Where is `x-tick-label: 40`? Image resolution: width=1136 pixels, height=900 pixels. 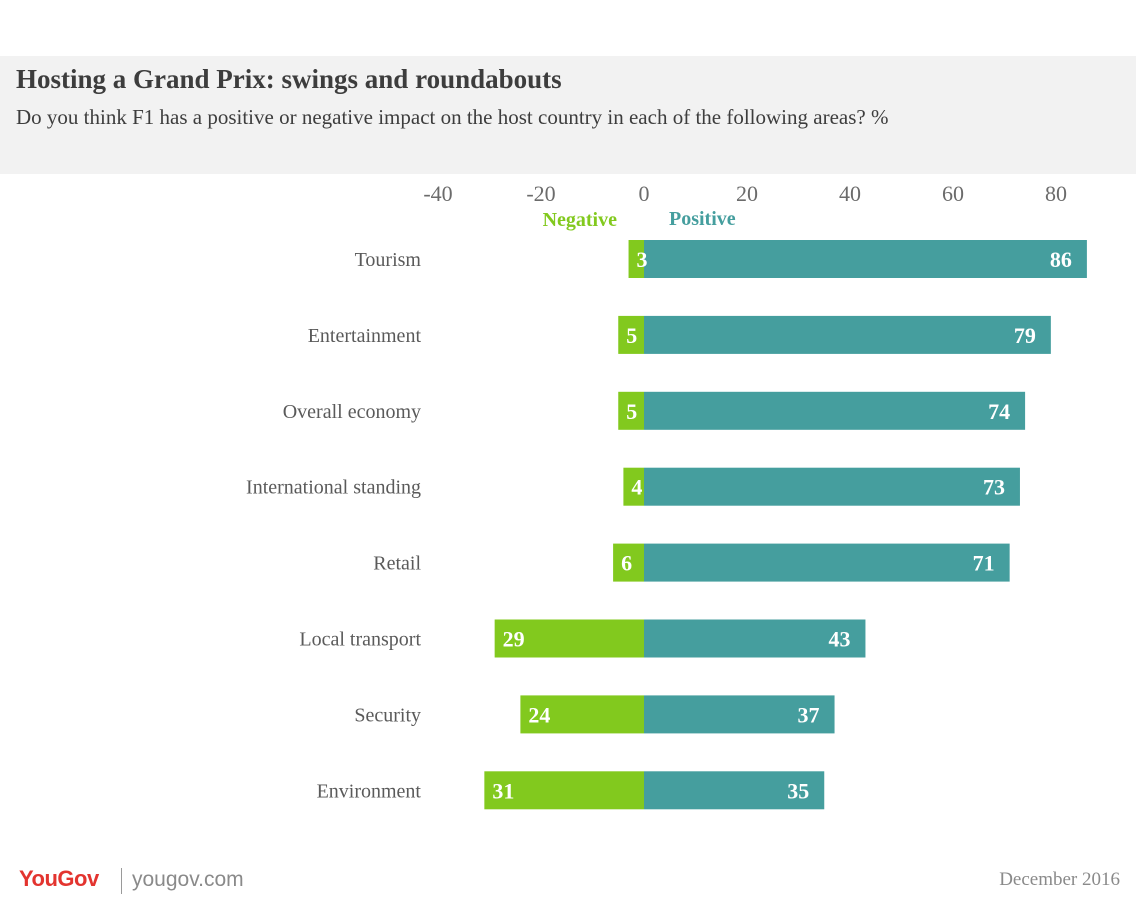 x-tick-label: 40 is located at coordinates (850, 193).